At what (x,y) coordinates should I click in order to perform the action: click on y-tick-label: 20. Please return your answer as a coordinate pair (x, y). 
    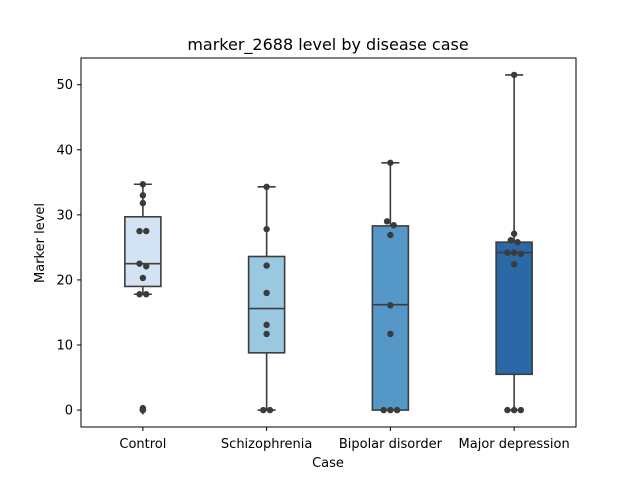
    Looking at the image, I should click on (64, 280).